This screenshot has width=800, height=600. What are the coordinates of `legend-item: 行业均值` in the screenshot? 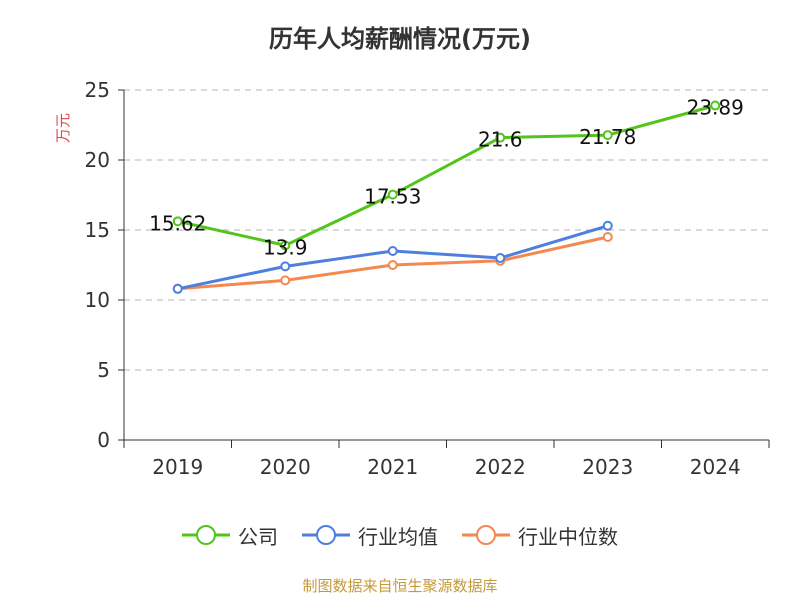 It's located at (370, 535).